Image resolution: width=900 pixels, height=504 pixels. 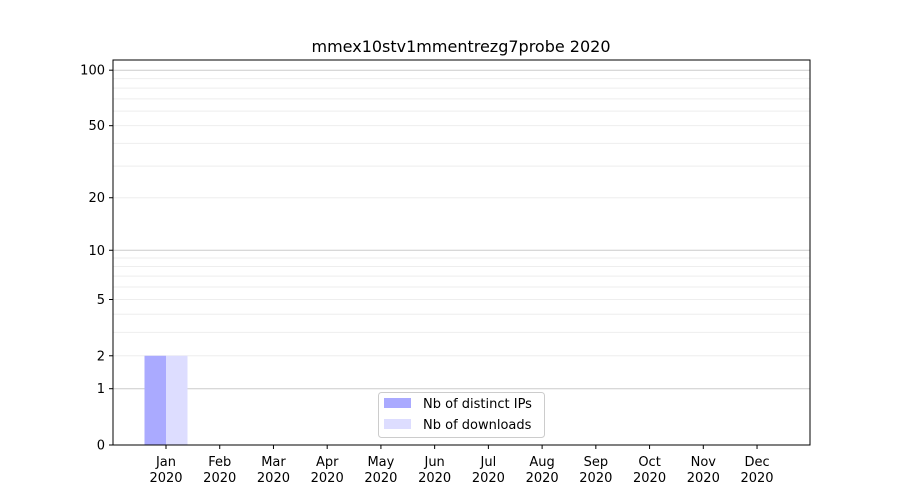 I want to click on y-tick-label: 0, so click(x=101, y=446).